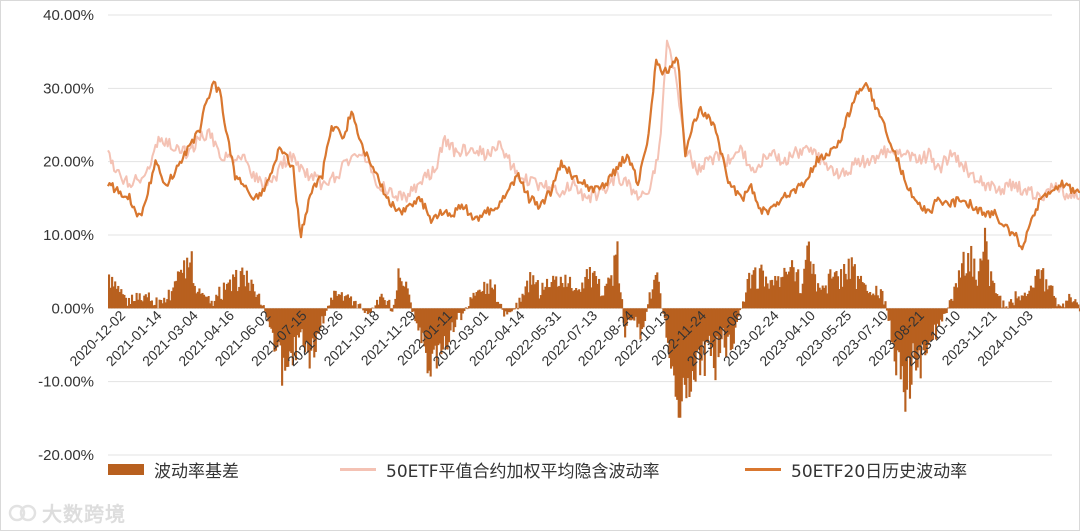 The image size is (1080, 531). I want to click on legend-swatch-basis, so click(126, 469).